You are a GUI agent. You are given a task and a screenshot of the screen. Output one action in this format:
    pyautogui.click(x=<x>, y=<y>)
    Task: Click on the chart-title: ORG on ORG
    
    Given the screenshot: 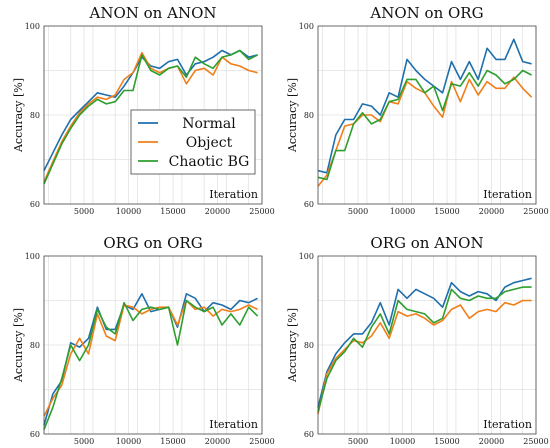 What is the action you would take?
    pyautogui.click(x=152, y=243)
    